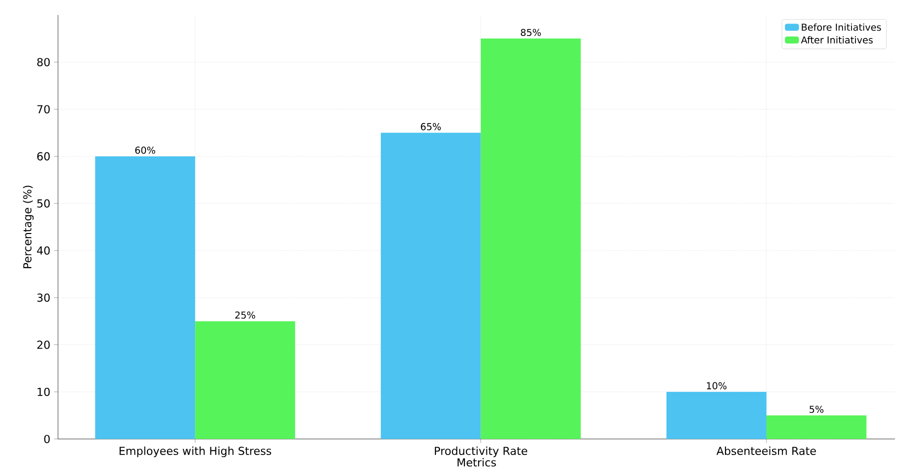 This screenshot has height=473, width=898. Describe the element at coordinates (43, 250) in the screenshot. I see `y-tick-label: 40` at that location.